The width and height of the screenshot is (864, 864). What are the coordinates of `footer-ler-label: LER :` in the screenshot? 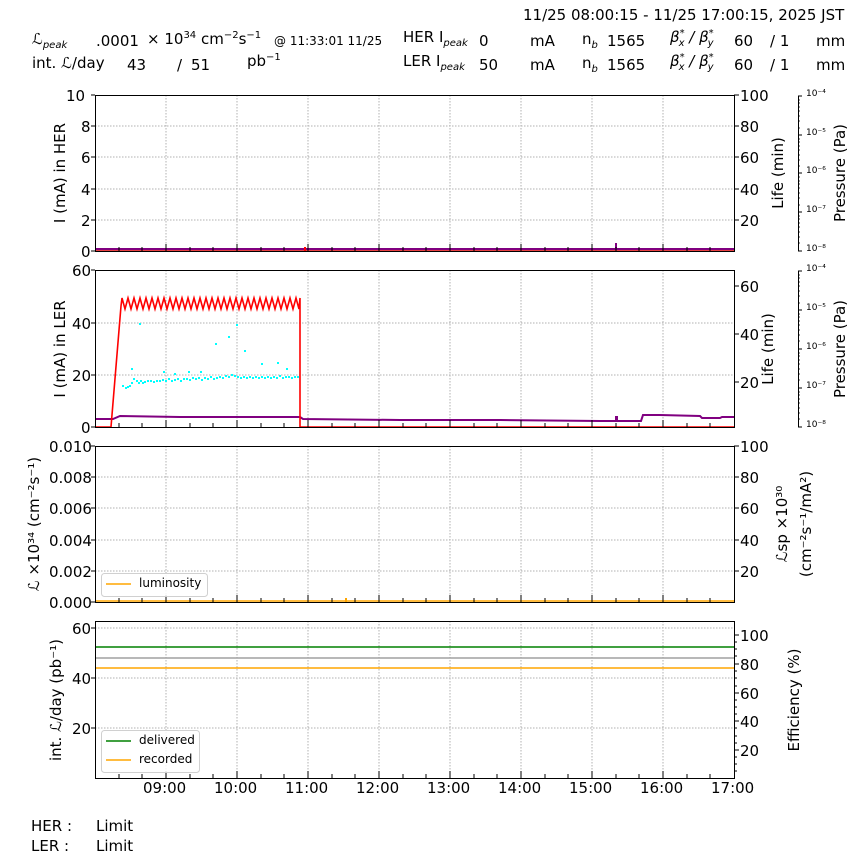 It's located at (50, 846).